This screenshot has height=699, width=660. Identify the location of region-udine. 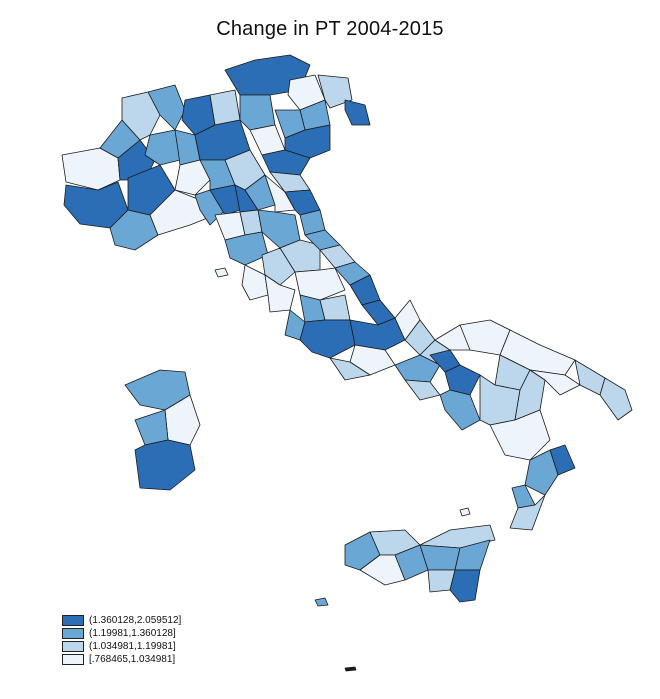
(335, 91).